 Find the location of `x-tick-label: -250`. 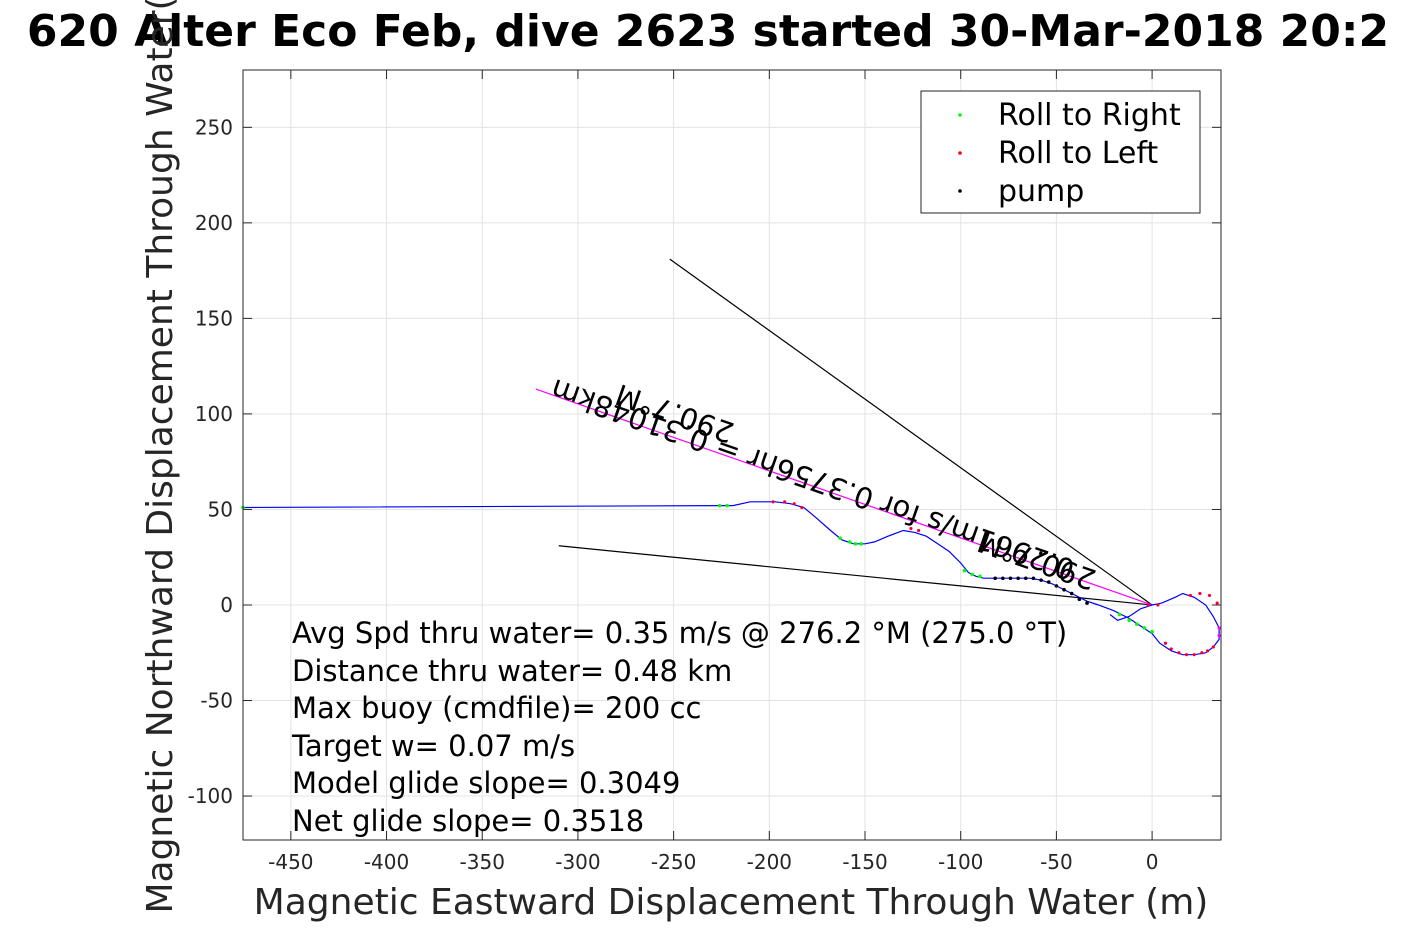

x-tick-label: -250 is located at coordinates (673, 862).